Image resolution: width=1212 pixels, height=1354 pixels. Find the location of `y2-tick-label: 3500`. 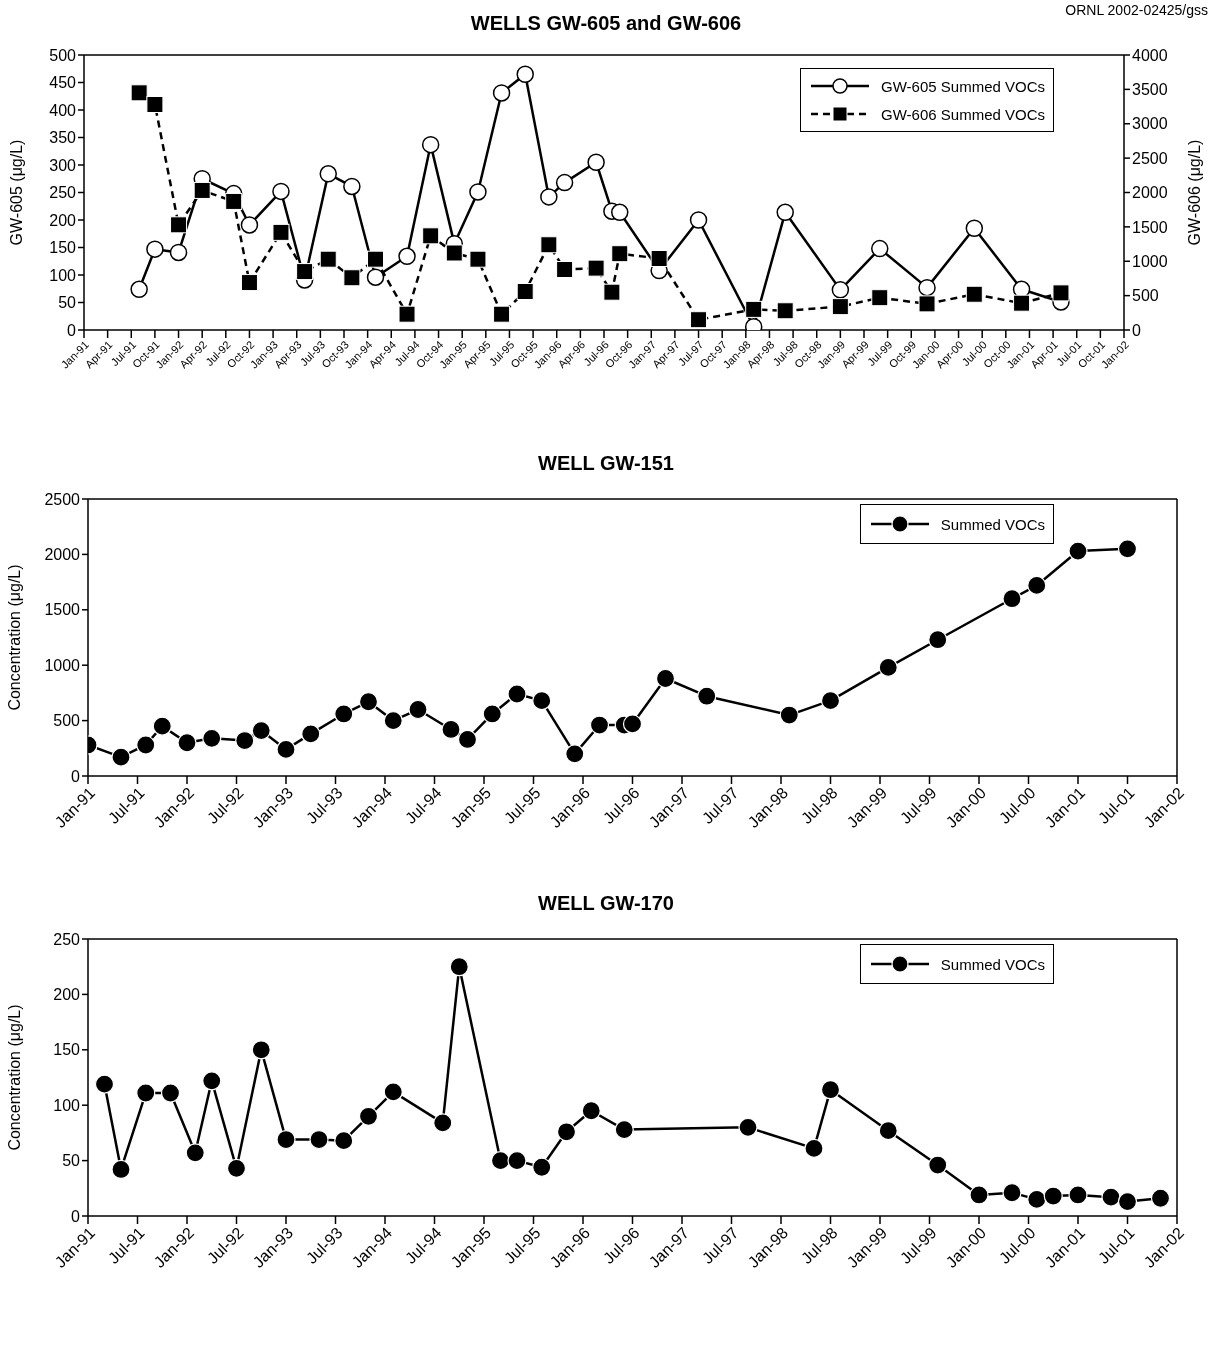

y2-tick-label: 3500 is located at coordinates (1150, 90).